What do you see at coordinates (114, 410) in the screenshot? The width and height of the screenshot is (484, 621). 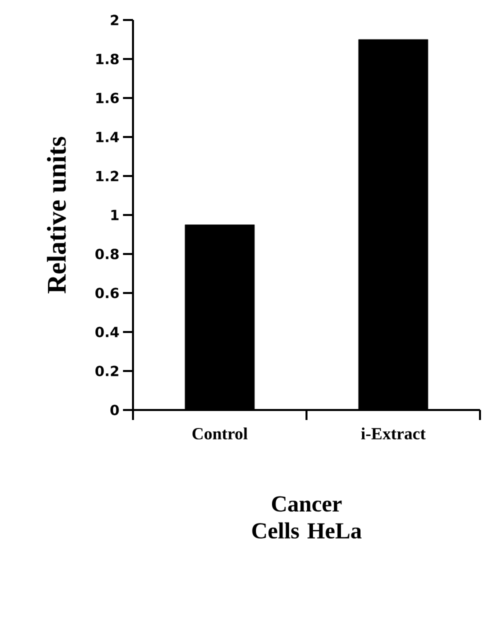 I see `y-tick-label: 0` at bounding box center [114, 410].